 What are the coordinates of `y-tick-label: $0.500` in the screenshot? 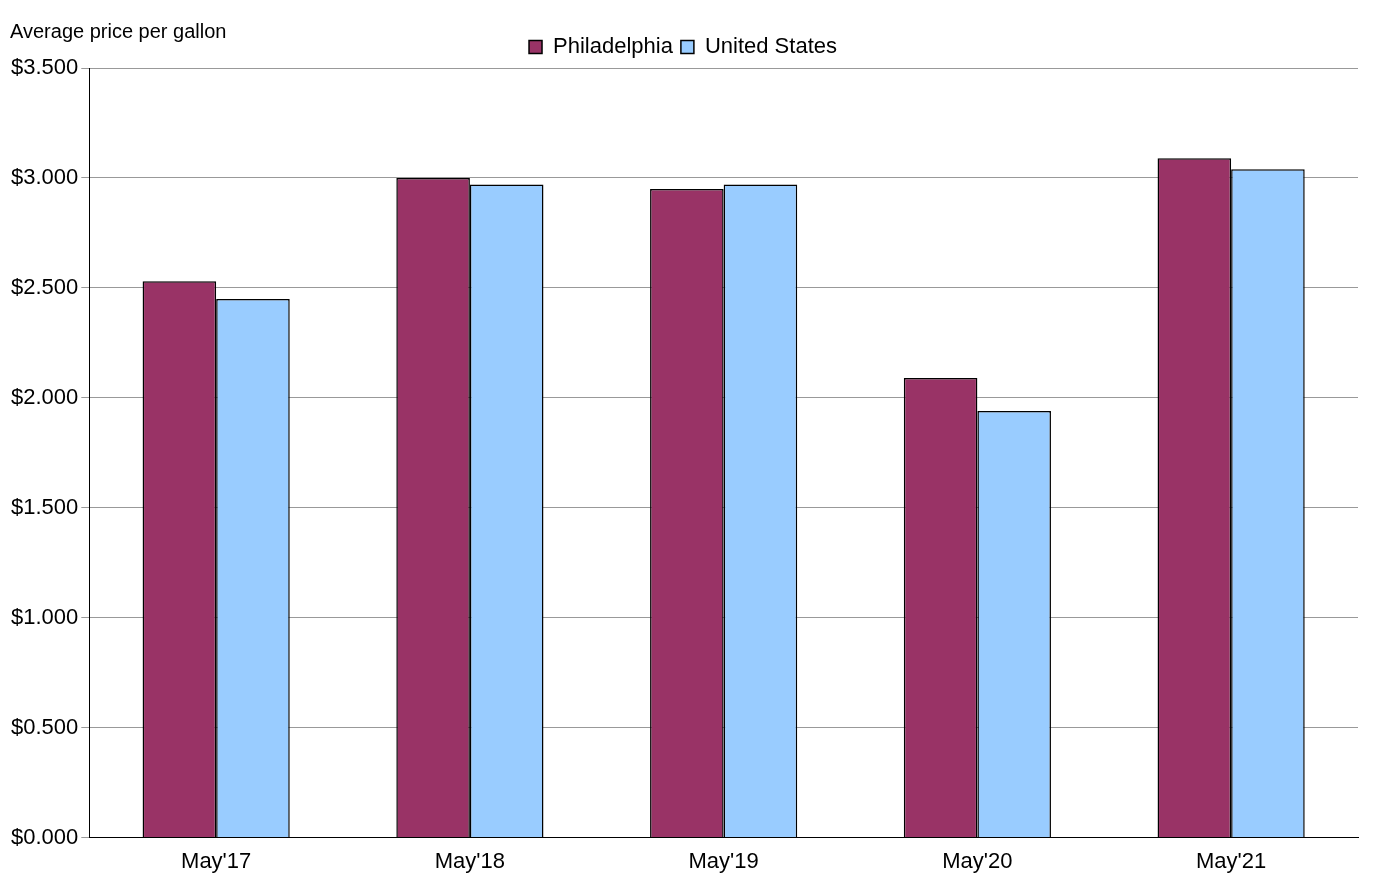 It's located at (44, 726).